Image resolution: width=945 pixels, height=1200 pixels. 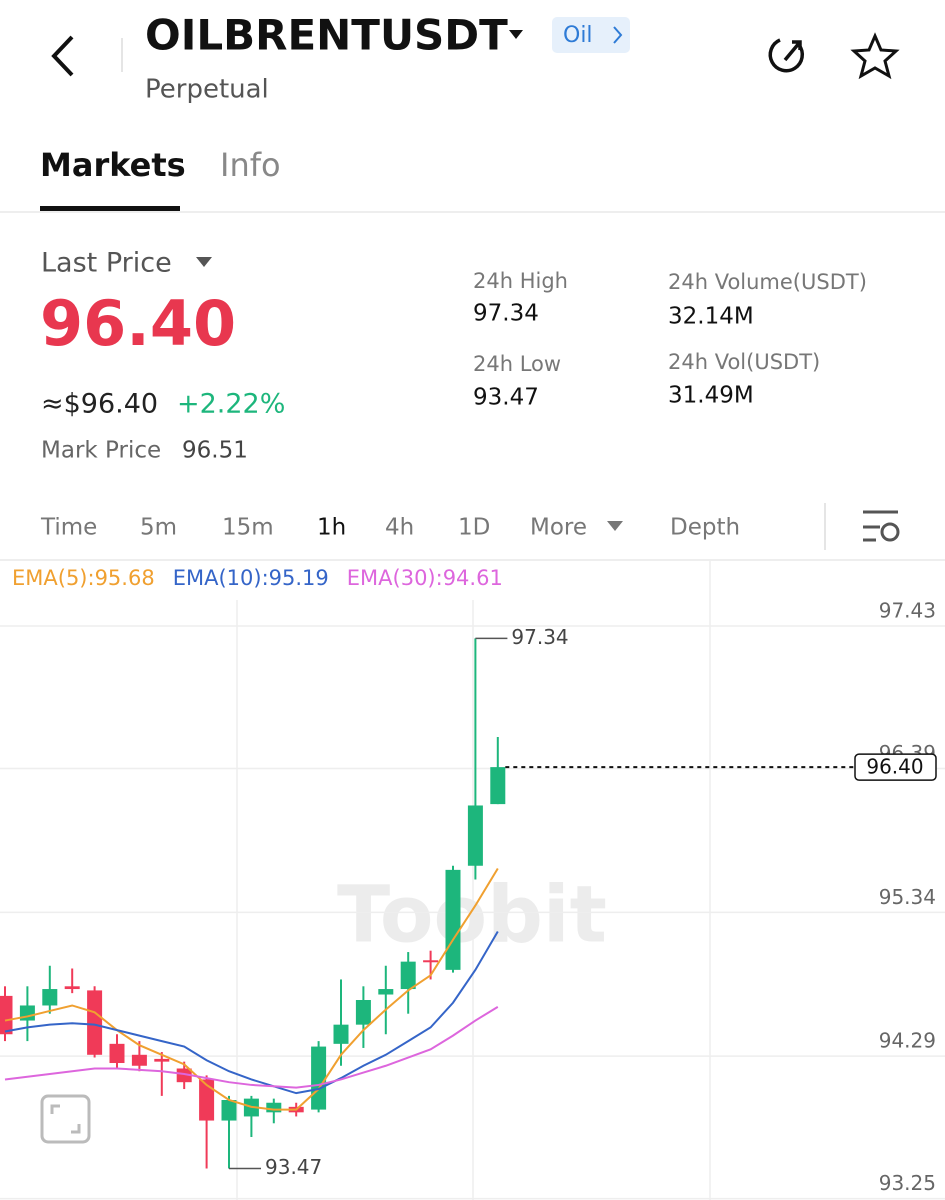 What do you see at coordinates (907, 897) in the screenshot?
I see `y-tick-label: 95.34` at bounding box center [907, 897].